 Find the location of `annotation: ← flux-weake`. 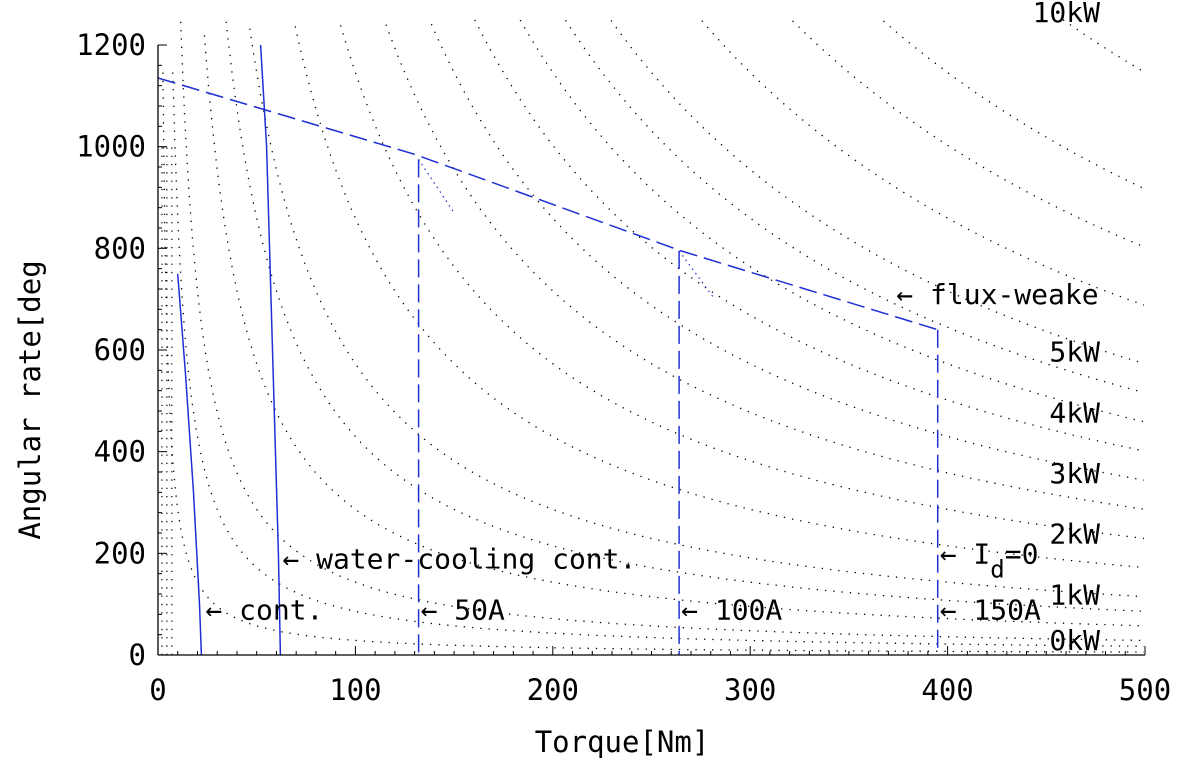

annotation: ← flux-weake is located at coordinates (997, 294).